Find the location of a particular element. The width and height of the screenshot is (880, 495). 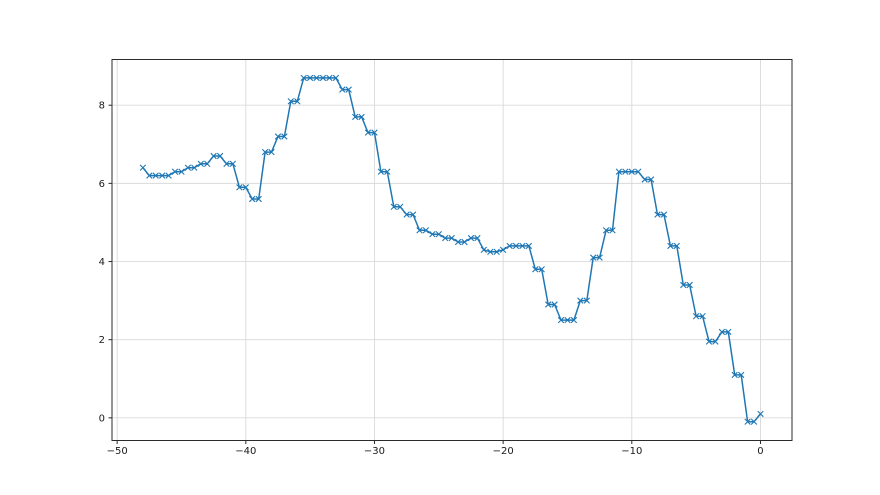

x-tick-label: 0 is located at coordinates (760, 451).